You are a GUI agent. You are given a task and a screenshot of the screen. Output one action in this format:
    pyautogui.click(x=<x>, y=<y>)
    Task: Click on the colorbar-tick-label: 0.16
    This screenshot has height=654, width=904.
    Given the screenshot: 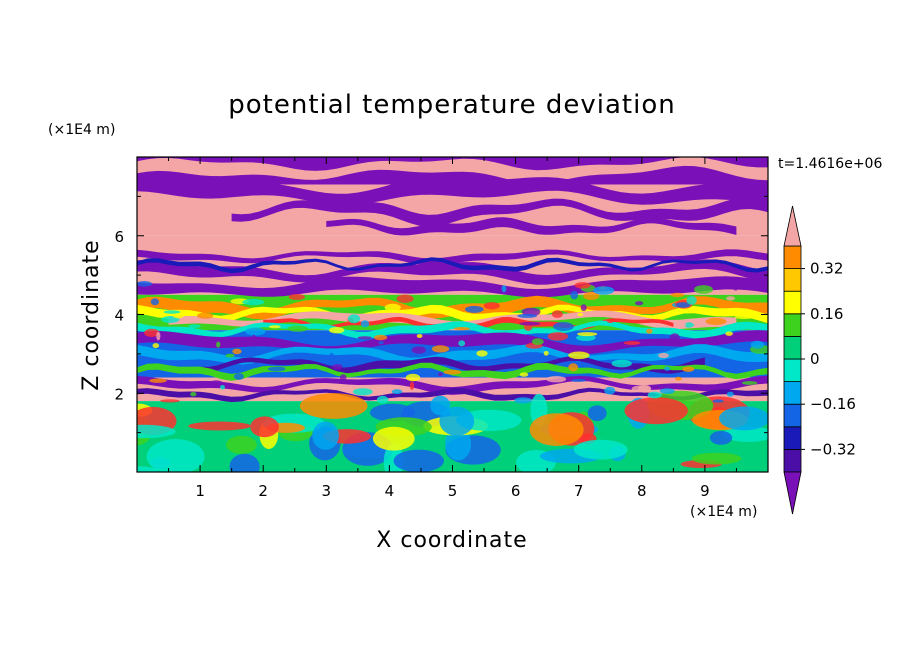 What is the action you would take?
    pyautogui.click(x=826, y=314)
    